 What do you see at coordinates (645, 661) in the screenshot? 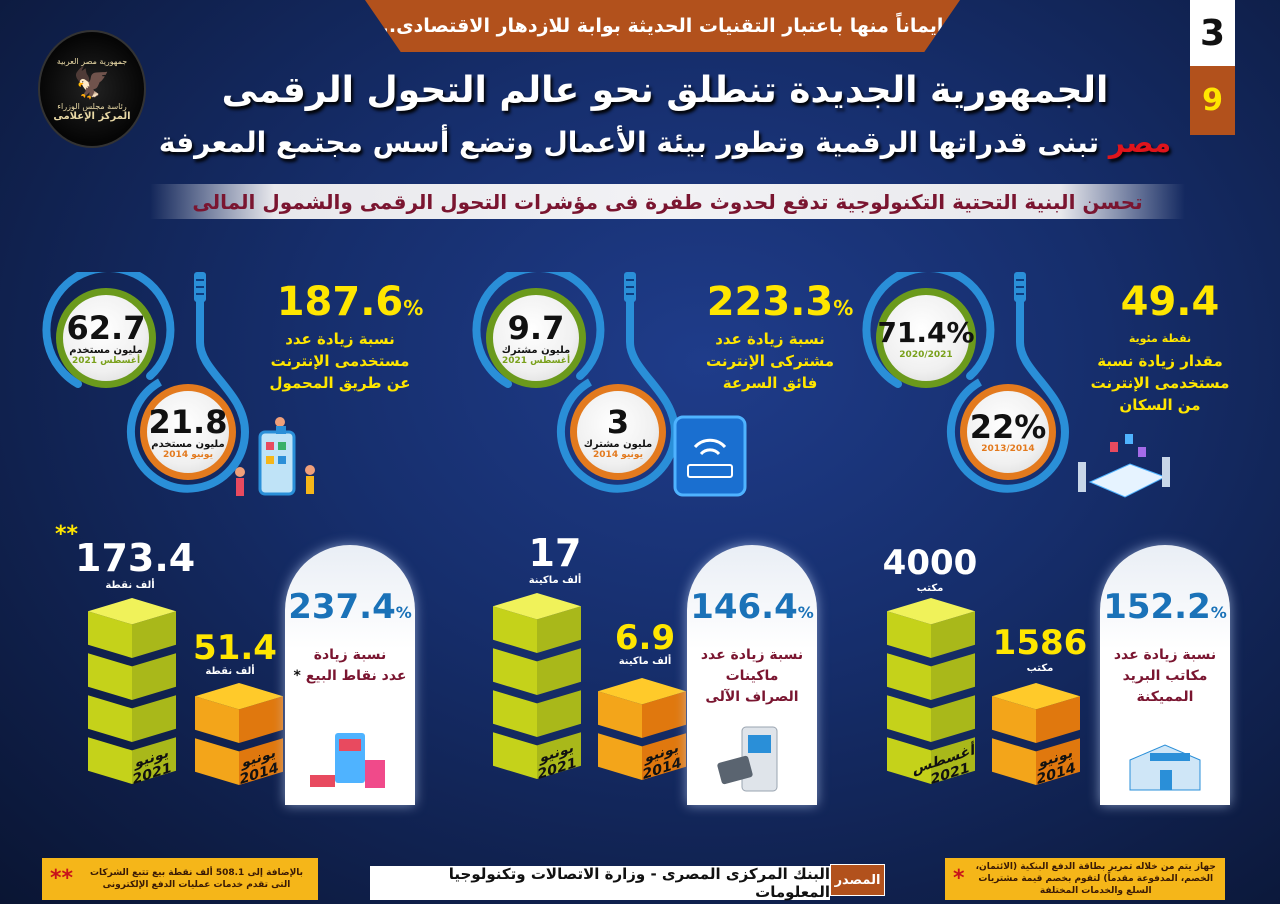
I see `previous-unit: ألف ماكينة` at bounding box center [645, 661].